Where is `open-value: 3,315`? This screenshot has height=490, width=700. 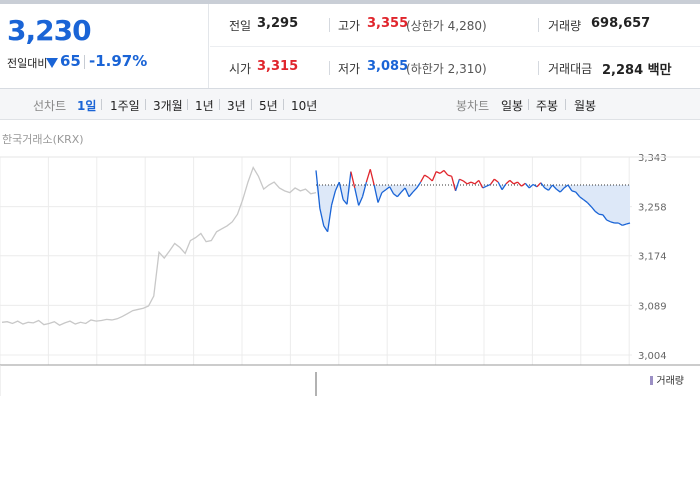 open-value: 3,315 is located at coordinates (278, 66).